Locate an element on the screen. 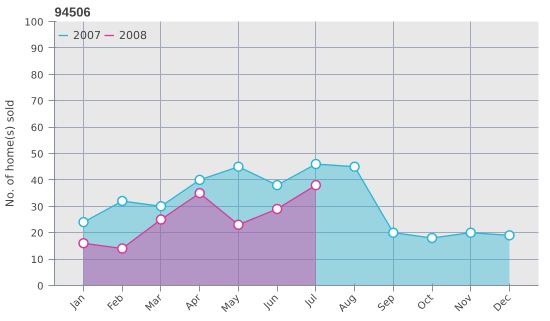  y-tick-label: 50 is located at coordinates (37, 155).